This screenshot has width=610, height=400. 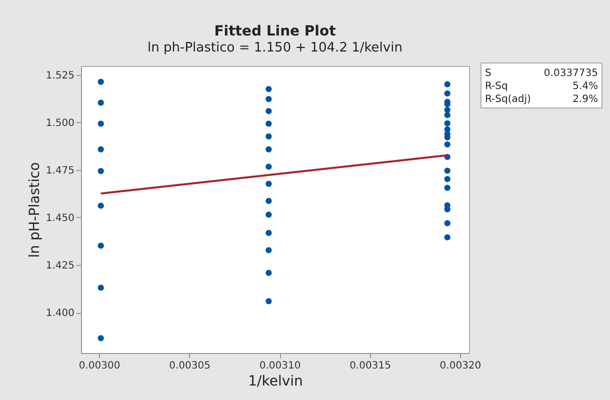 I want to click on x-tick-label: 0.00310, so click(x=280, y=366).